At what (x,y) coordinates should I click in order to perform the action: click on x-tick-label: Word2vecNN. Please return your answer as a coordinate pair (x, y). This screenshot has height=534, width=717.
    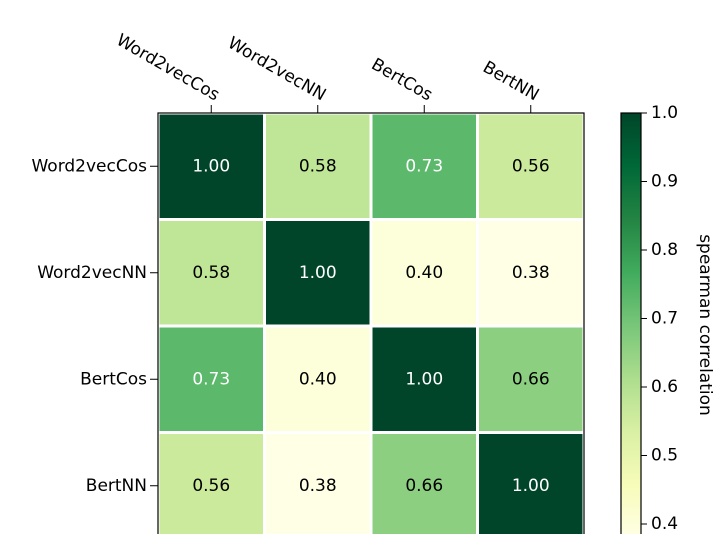
    Looking at the image, I should click on (276, 69).